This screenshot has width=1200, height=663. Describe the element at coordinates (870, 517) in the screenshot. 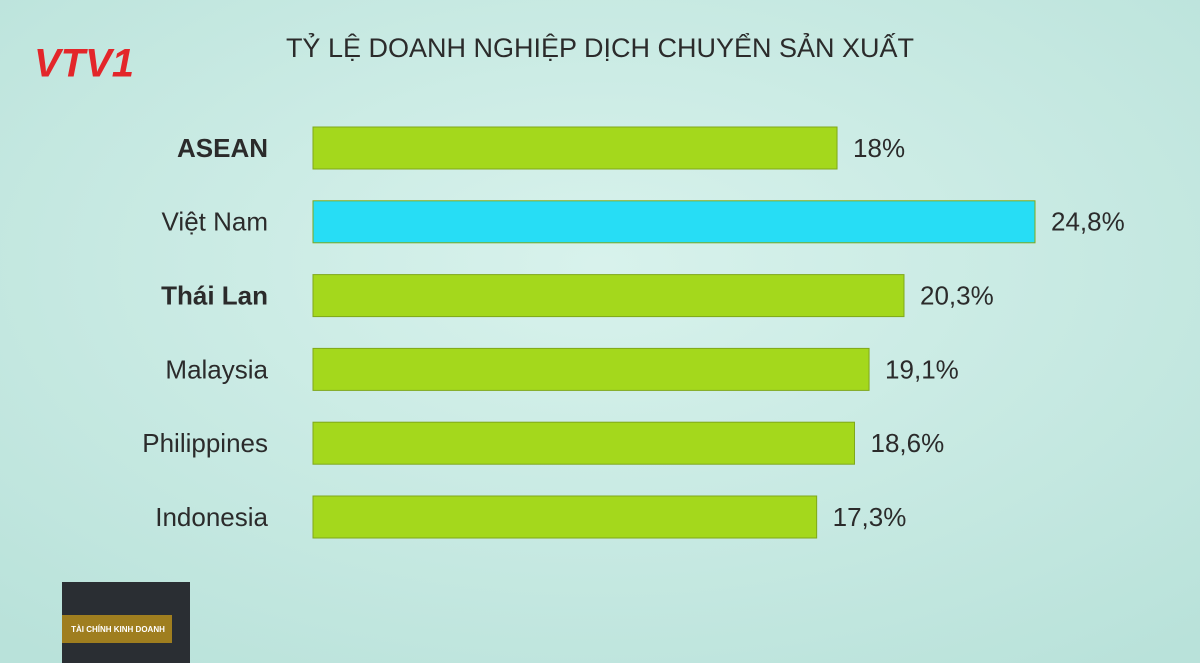

I see `value-label: 17,3%` at that location.